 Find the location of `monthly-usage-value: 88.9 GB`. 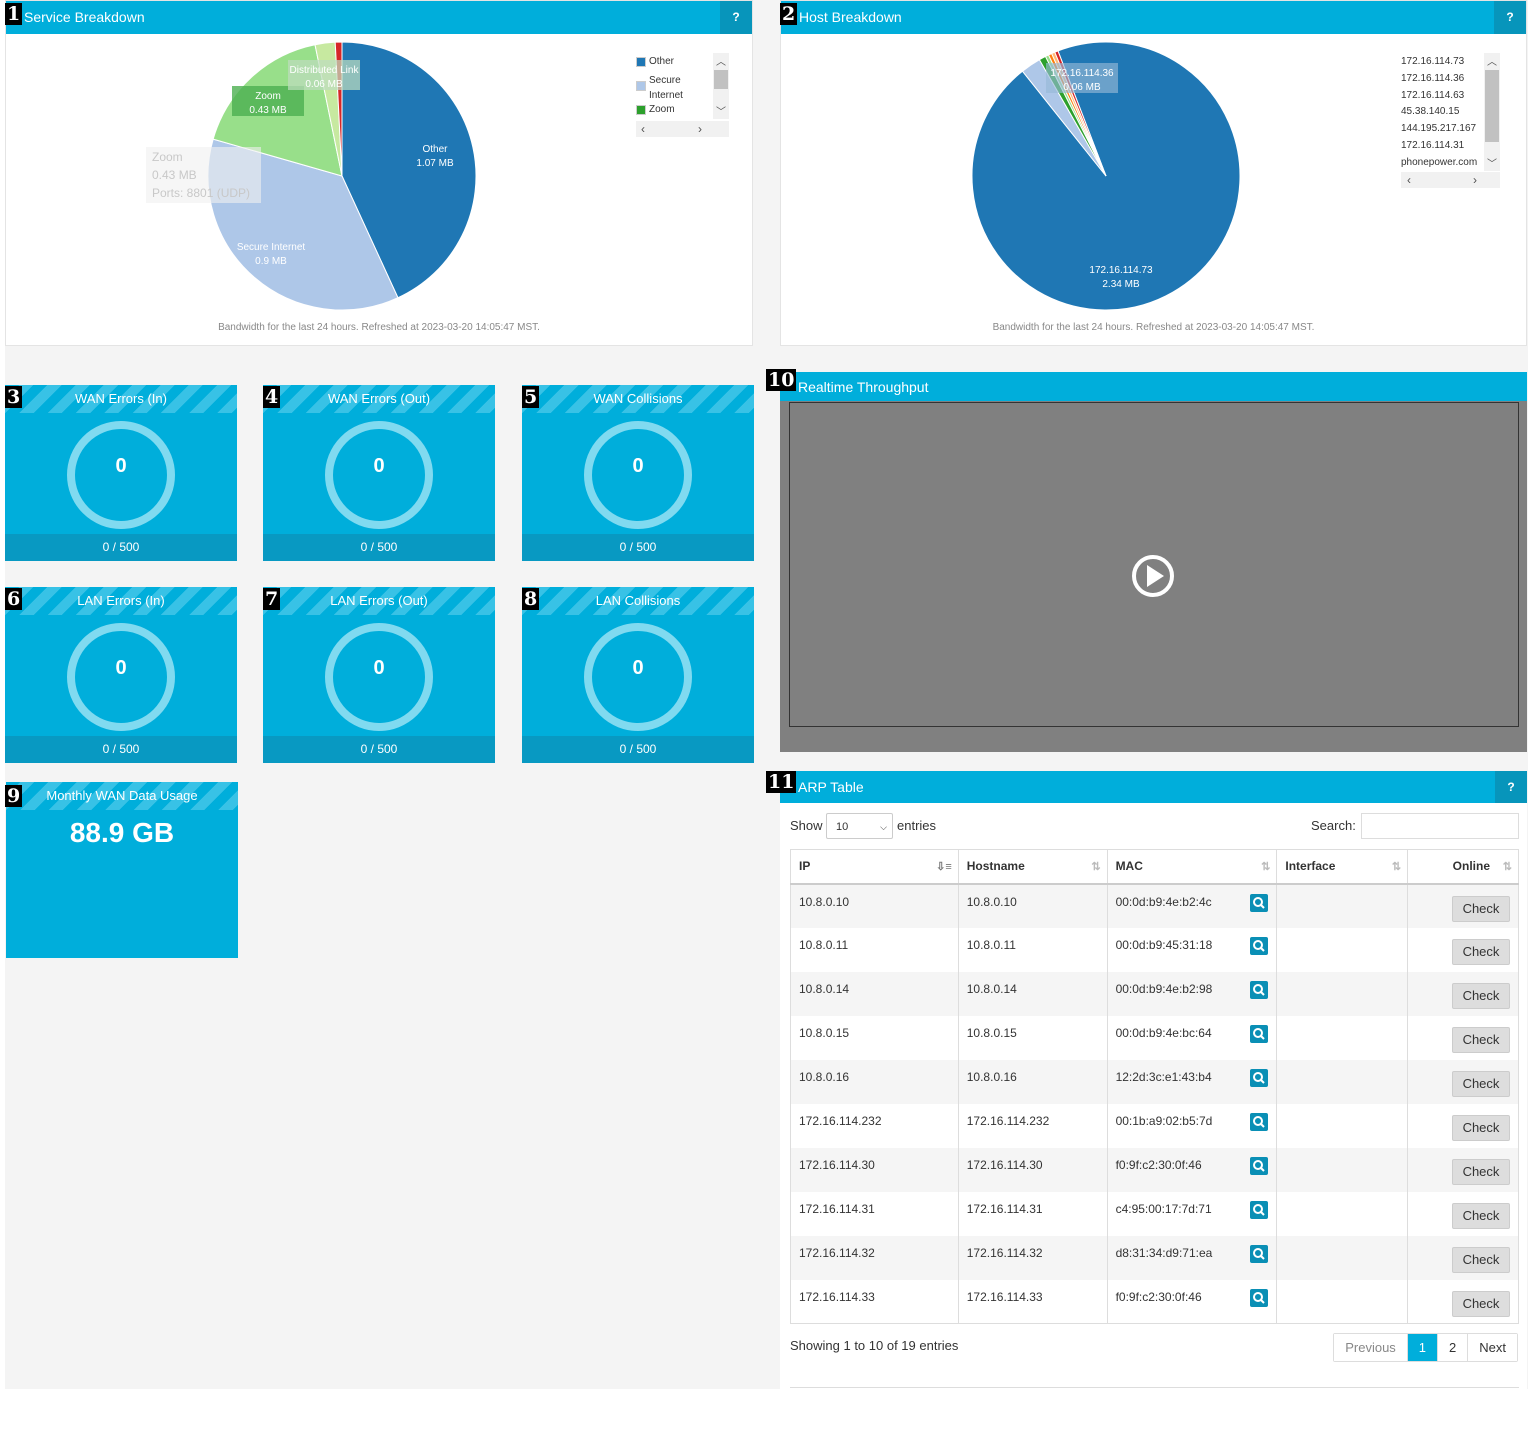

monthly-usage-value: 88.9 GB is located at coordinates (122, 832).